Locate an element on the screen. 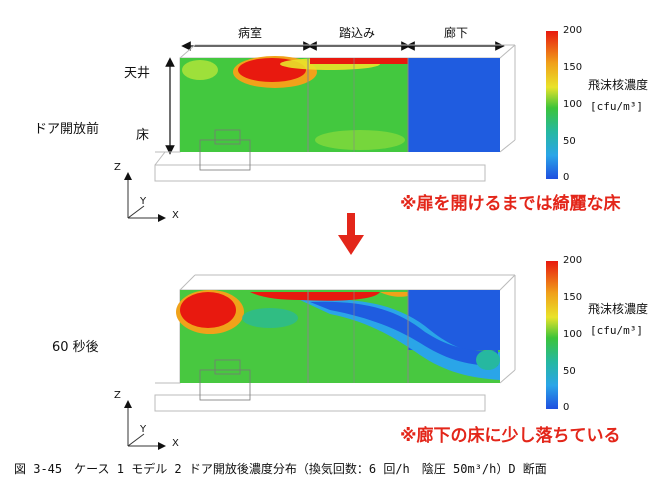 This screenshot has height=484, width=668. zone-label-corridor: 廊下 is located at coordinates (455, 33).